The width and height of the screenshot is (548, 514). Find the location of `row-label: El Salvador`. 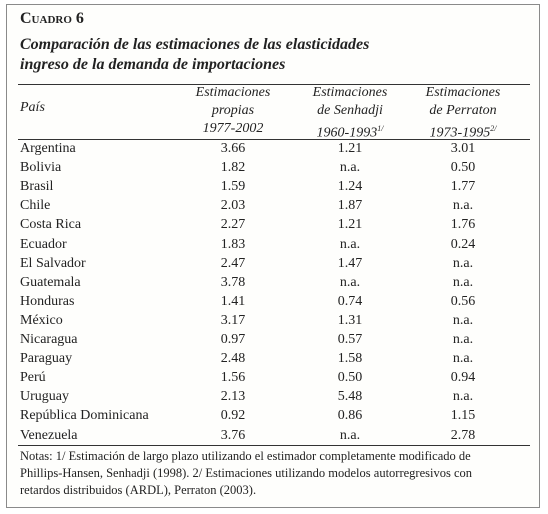

row-label: El Salvador is located at coordinates (53, 263).